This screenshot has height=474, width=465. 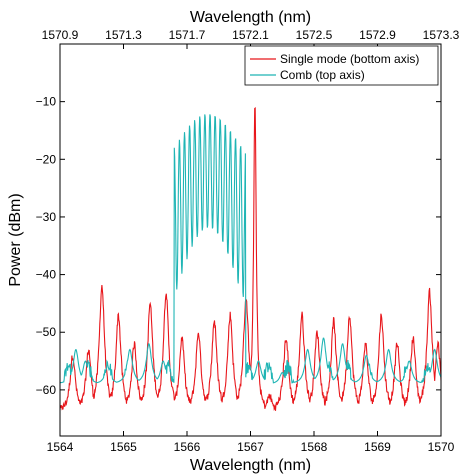 What do you see at coordinates (60, 35) in the screenshot?
I see `x-tick-label-top: 1570.9` at bounding box center [60, 35].